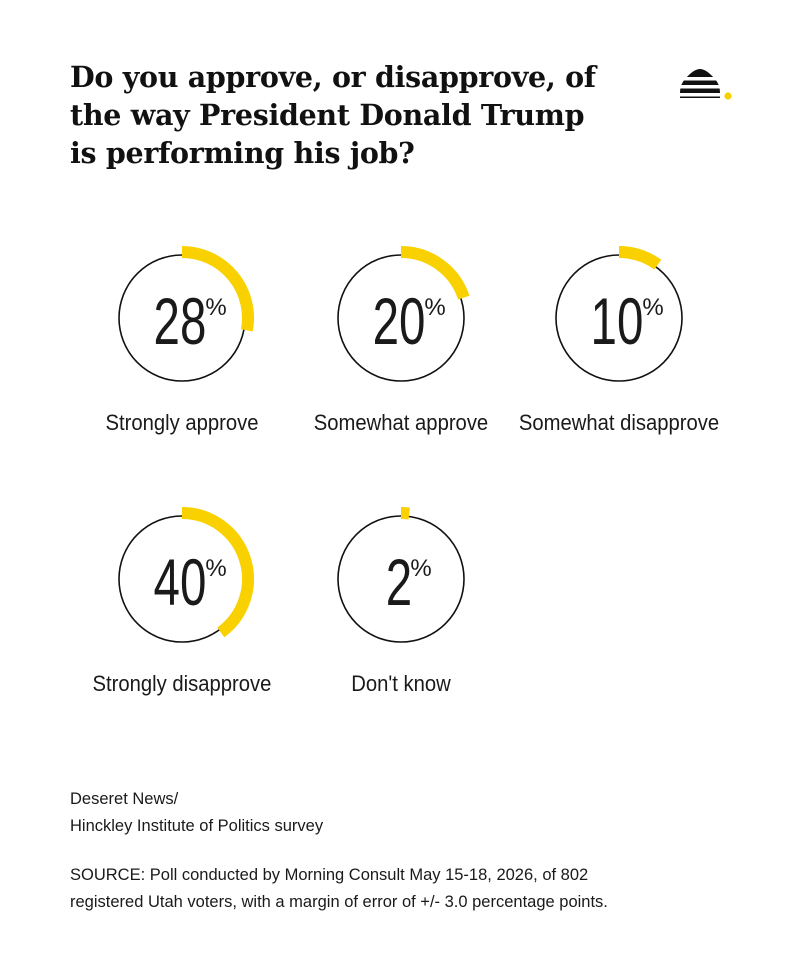  What do you see at coordinates (124, 799) in the screenshot?
I see `credit-line-1: Deseret News/` at bounding box center [124, 799].